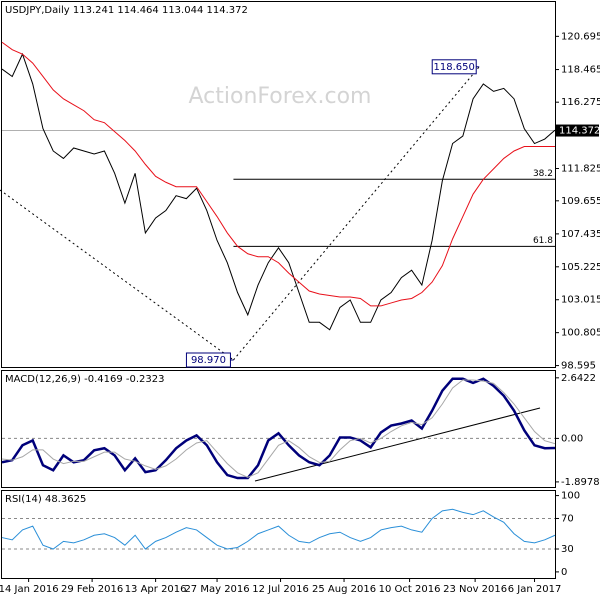 This screenshot has width=600, height=600. Describe the element at coordinates (580, 70) in the screenshot. I see `y-tick-label: 118.465` at that location.